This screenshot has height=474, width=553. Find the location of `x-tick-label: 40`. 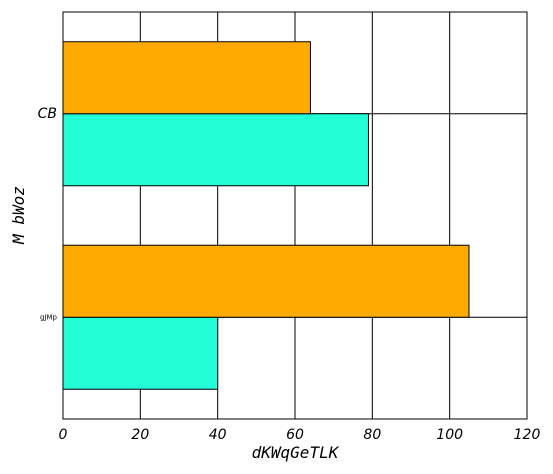

x-tick-label: 40 is located at coordinates (218, 435).